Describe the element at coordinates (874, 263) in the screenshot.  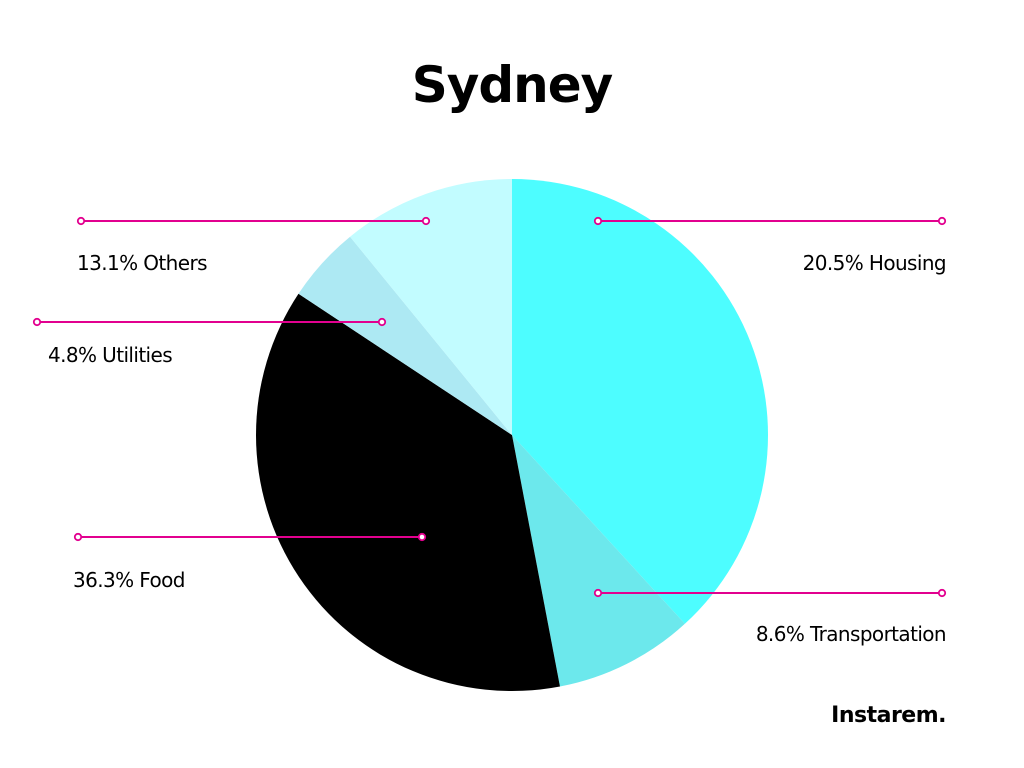
I see `slice-label: 20.5% Housing` at that location.